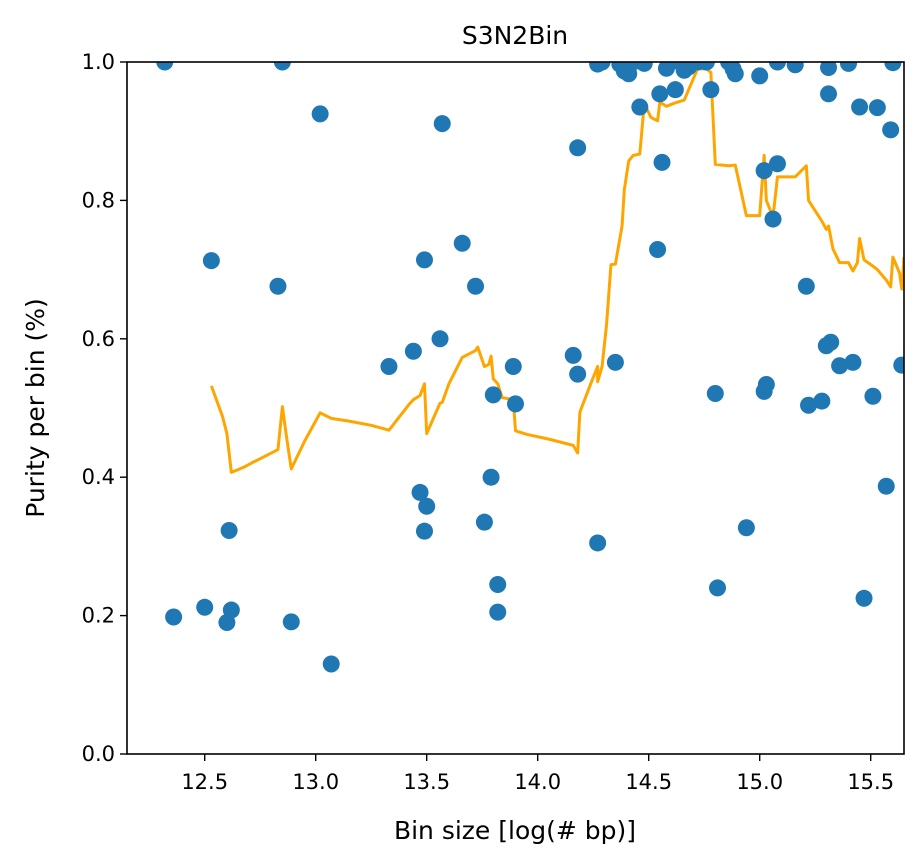  I want to click on y-tick-label: 0.6, so click(98, 339).